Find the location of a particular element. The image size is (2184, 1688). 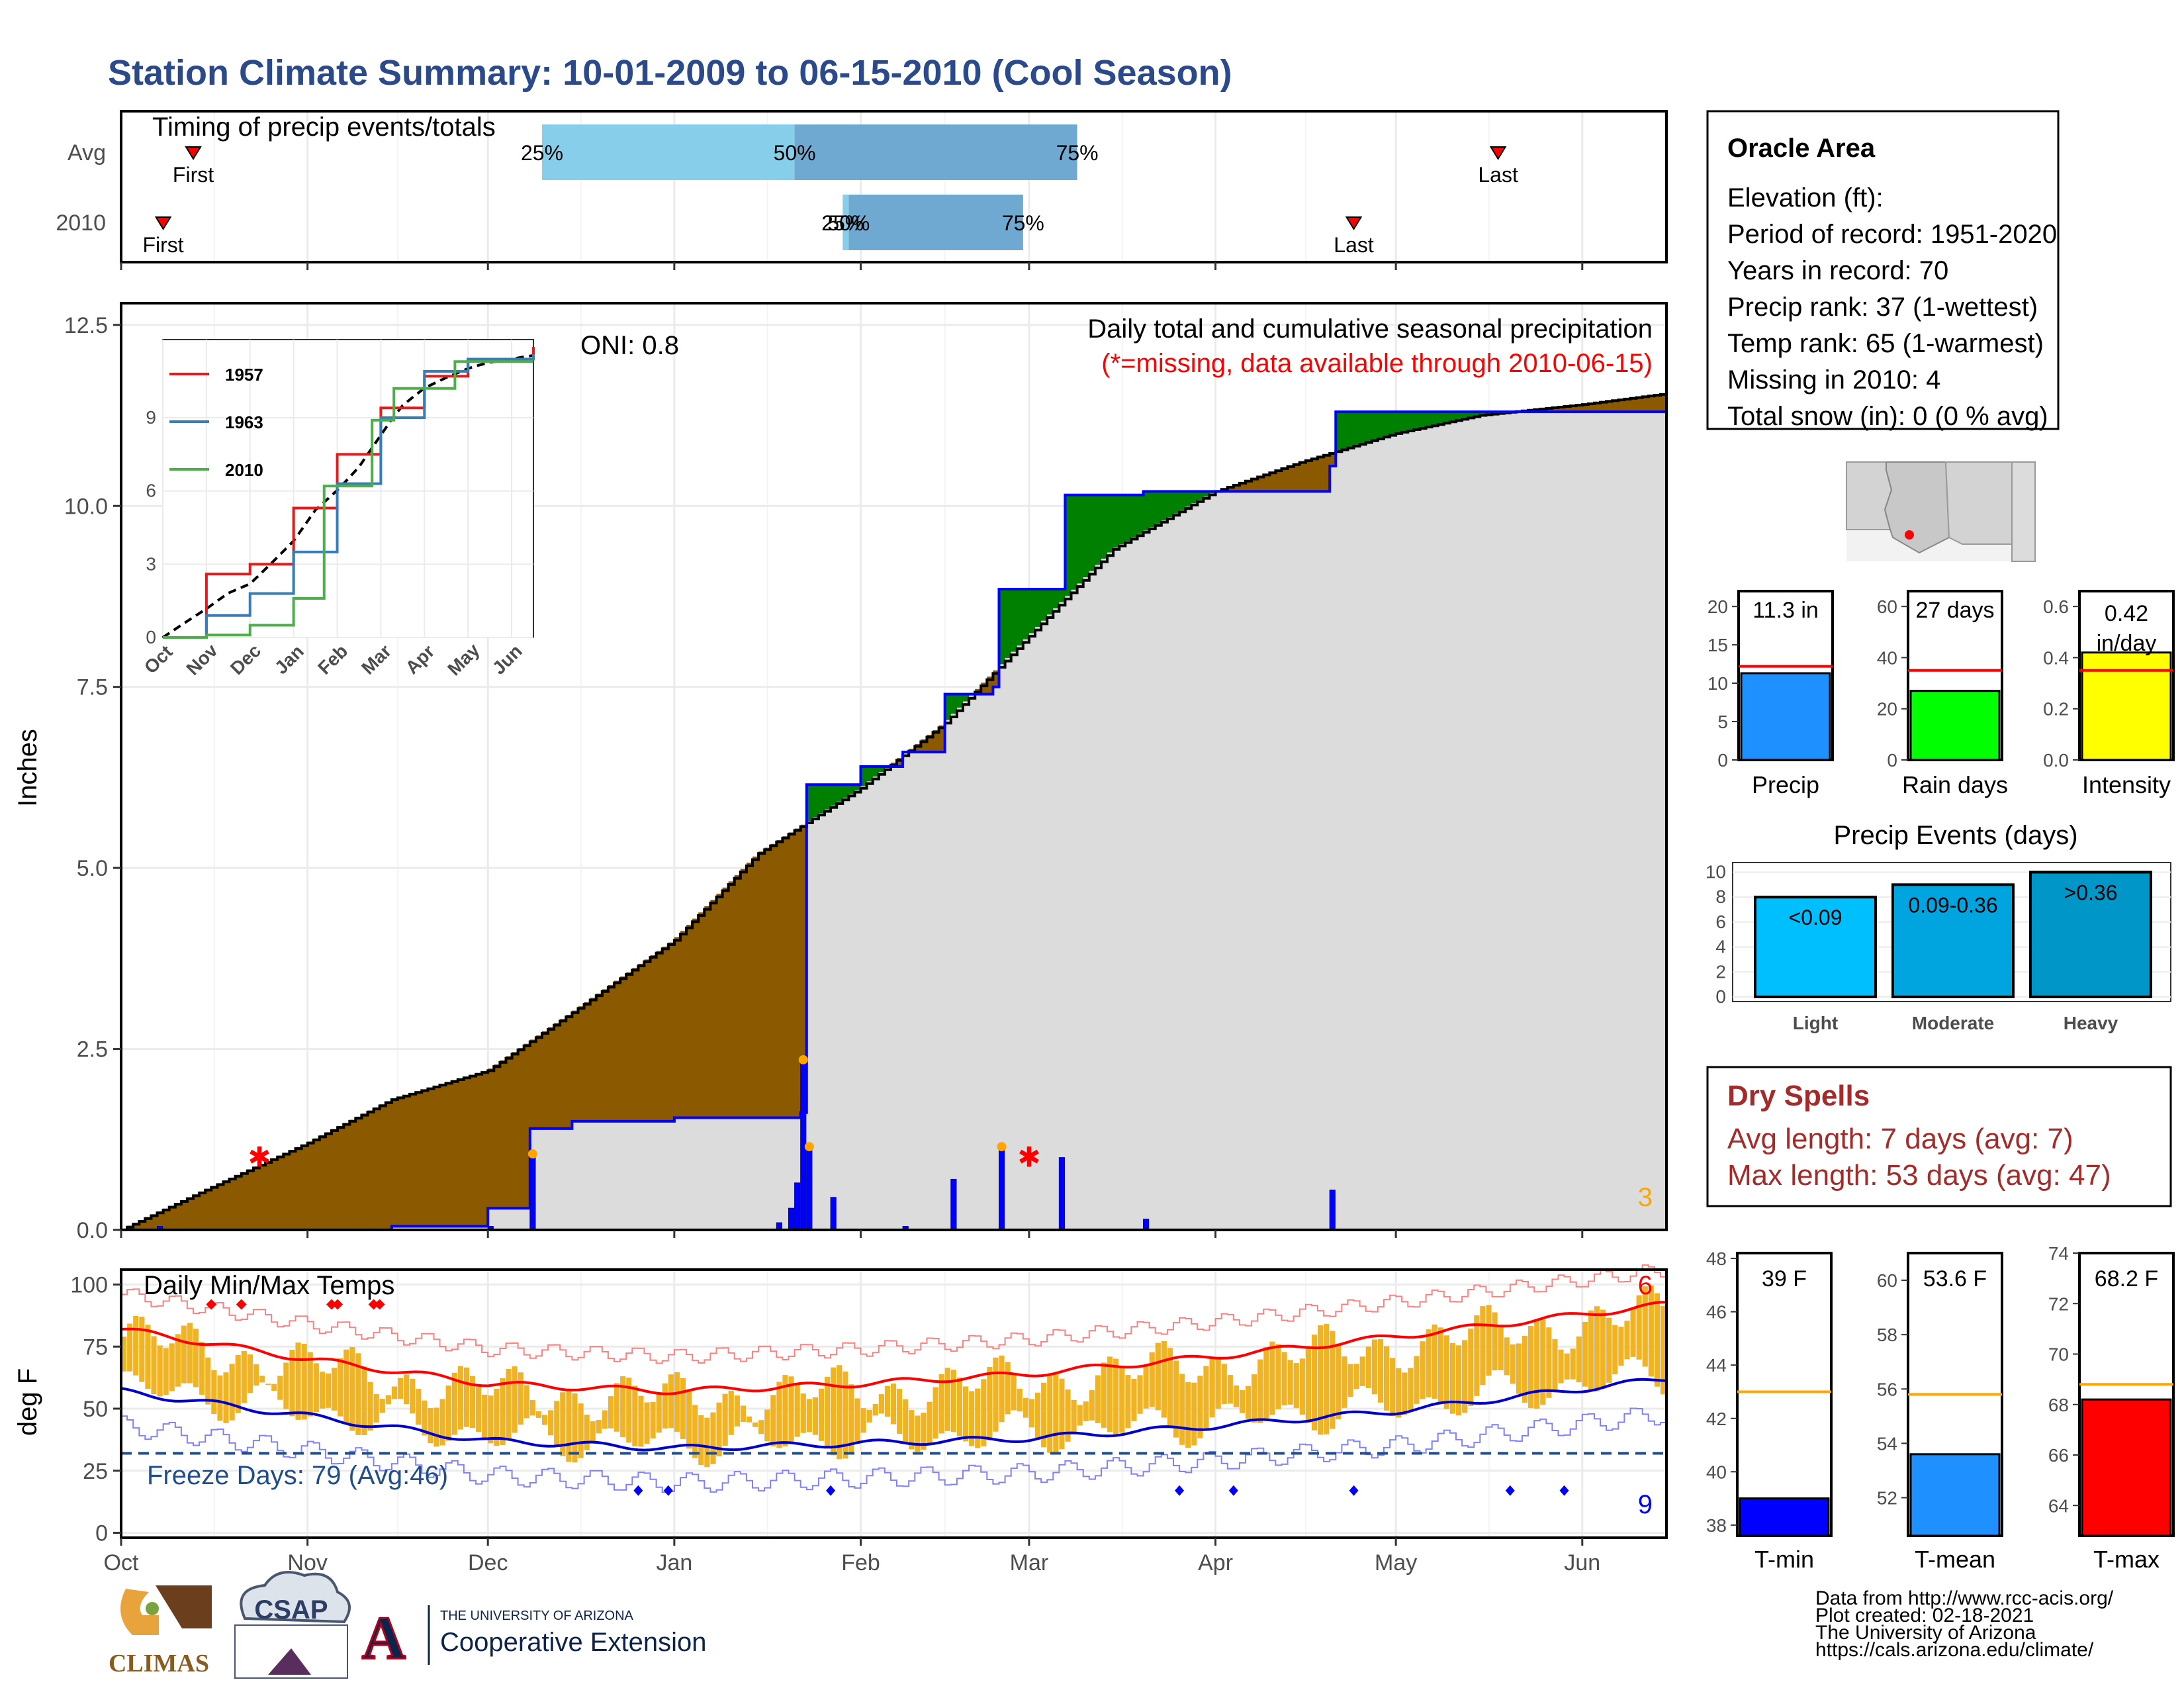

legend-label-1957: 1957 is located at coordinates (244, 375).